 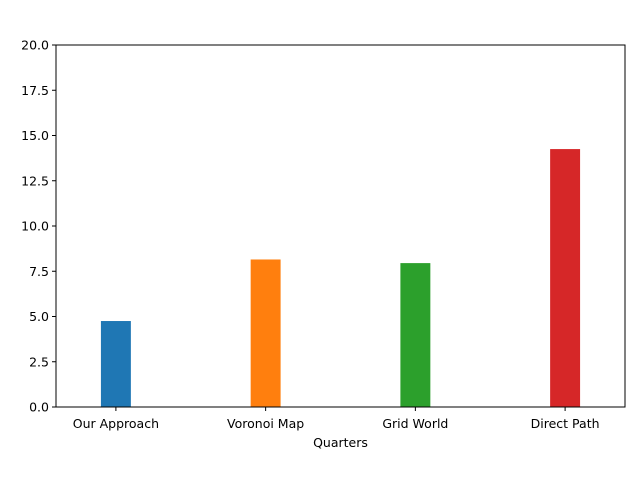 What do you see at coordinates (39, 361) in the screenshot?
I see `y-tick-label: 2.5` at bounding box center [39, 361].